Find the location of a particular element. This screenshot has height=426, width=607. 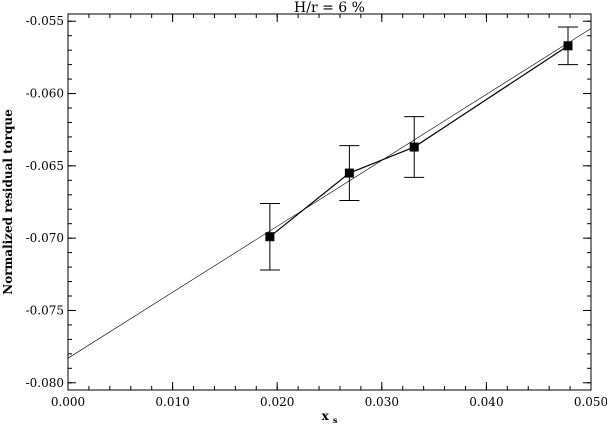

chart-title: H/r = 6 % is located at coordinates (329, 8).